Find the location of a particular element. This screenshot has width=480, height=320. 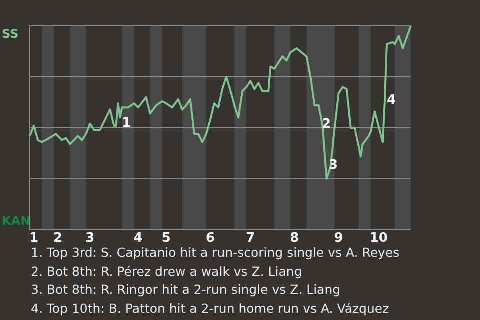

text: 3. Bot 8th: R. Ringor hit a 2-run single vs Z. Liang is located at coordinates (186, 290).